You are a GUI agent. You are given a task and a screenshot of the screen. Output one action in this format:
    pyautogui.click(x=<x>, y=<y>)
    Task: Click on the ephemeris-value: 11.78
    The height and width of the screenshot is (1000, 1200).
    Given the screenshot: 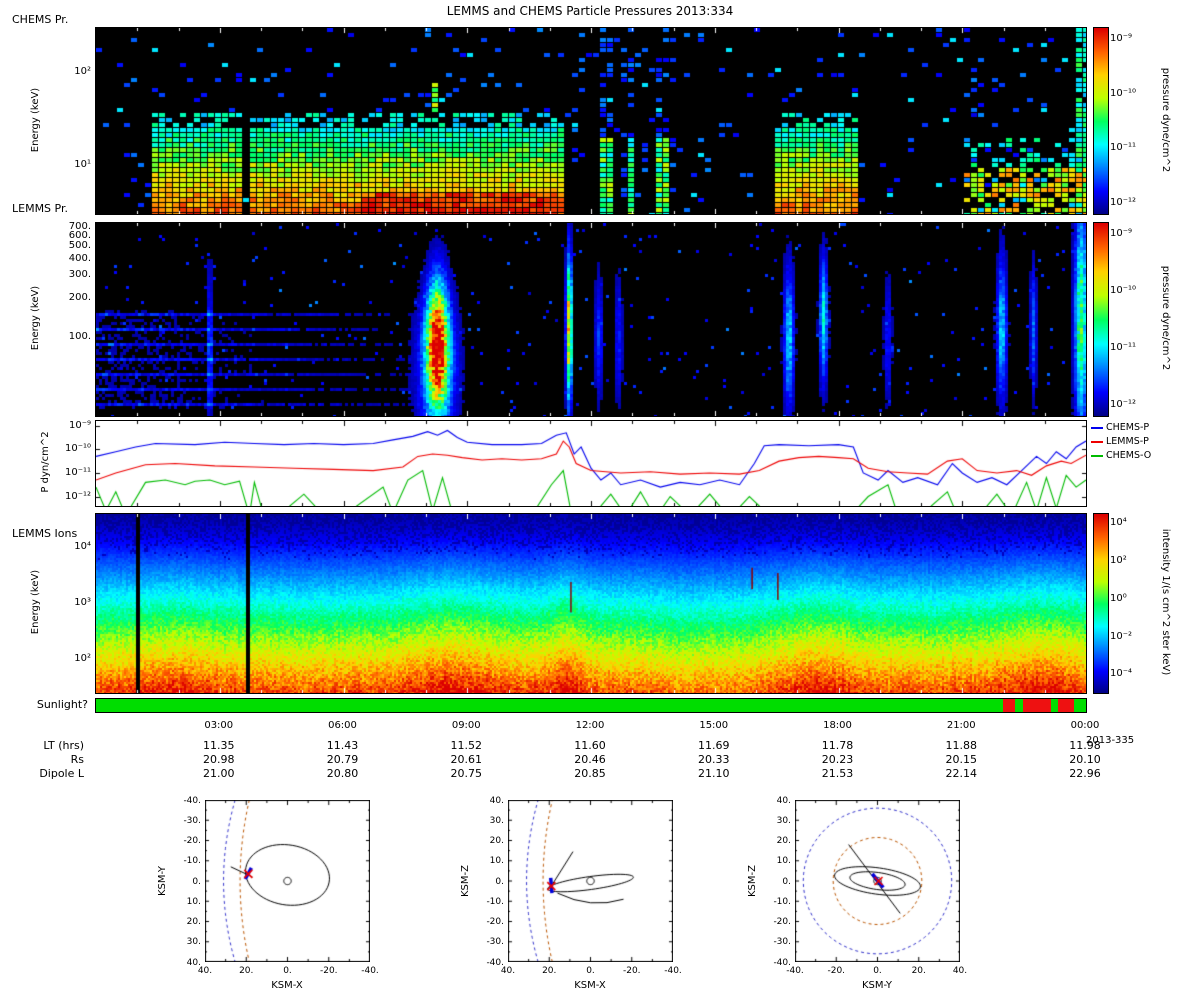 What is the action you would take?
    pyautogui.click(x=837, y=745)
    